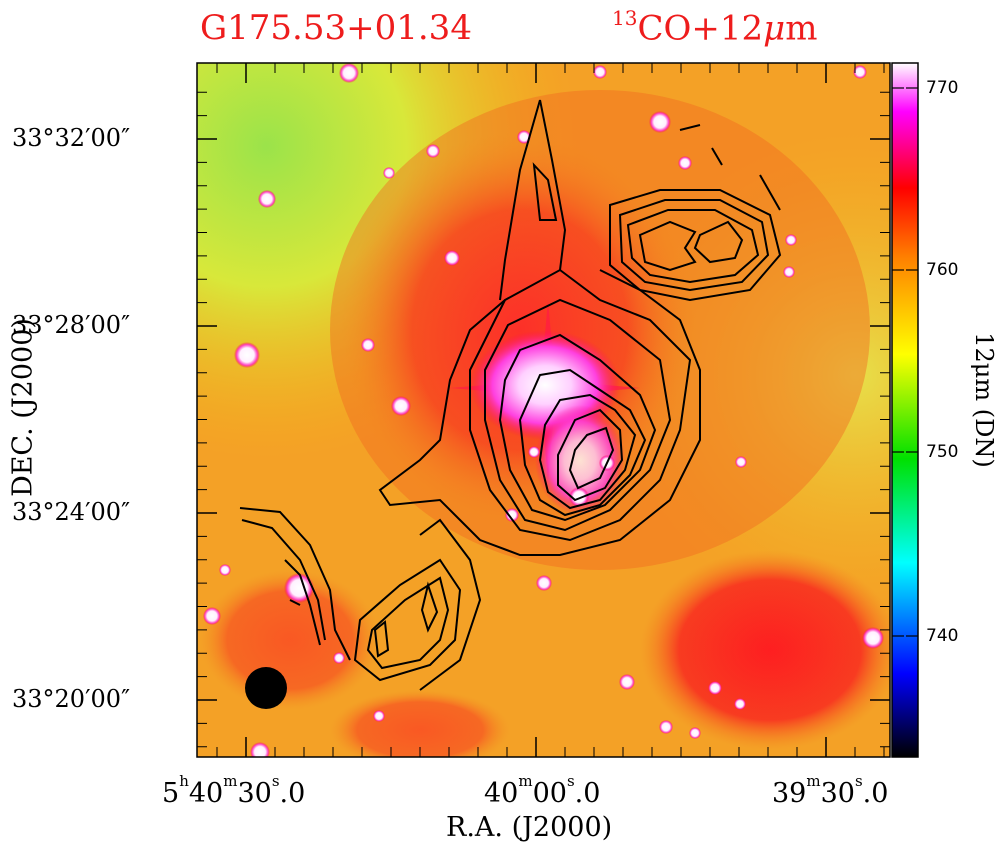  Describe the element at coordinates (23, 407) in the screenshot. I see `y-axis-title: DEC. (J2000)` at that location.